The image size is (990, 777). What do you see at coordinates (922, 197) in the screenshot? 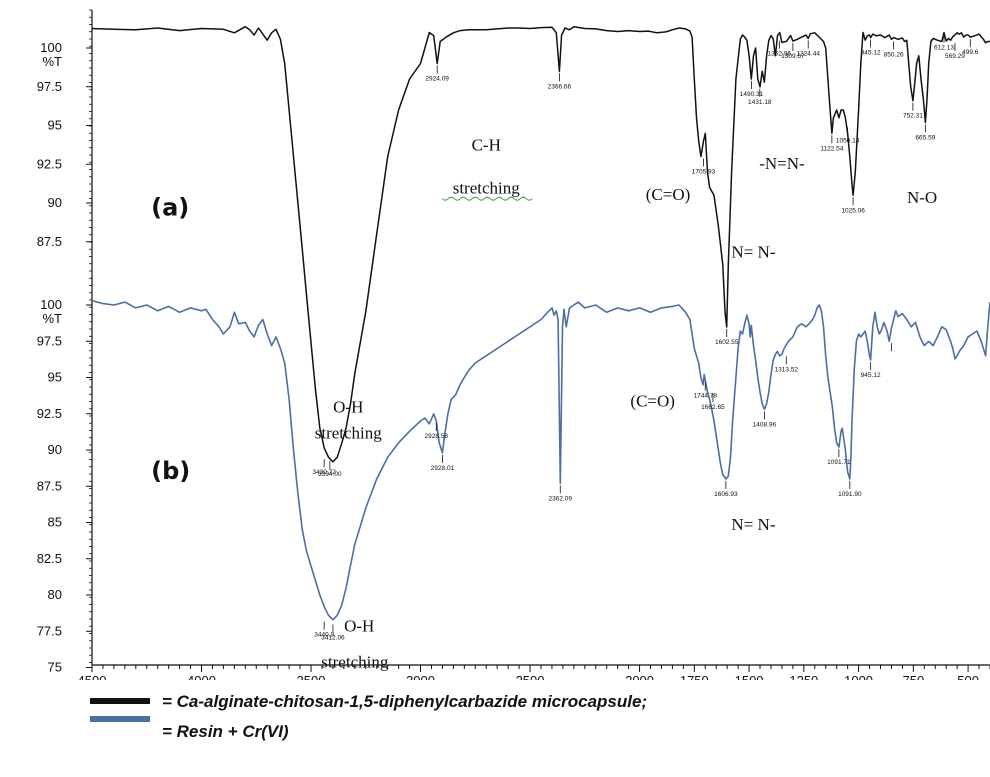
I see `annotation-5: N-O` at bounding box center [922, 197].